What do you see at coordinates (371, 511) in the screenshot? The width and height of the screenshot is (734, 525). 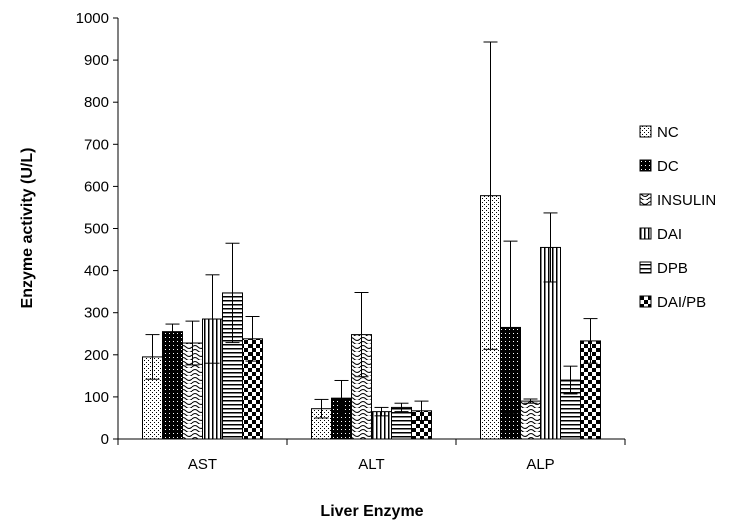 I see `x-axis-title: Liver Enzyme` at bounding box center [371, 511].